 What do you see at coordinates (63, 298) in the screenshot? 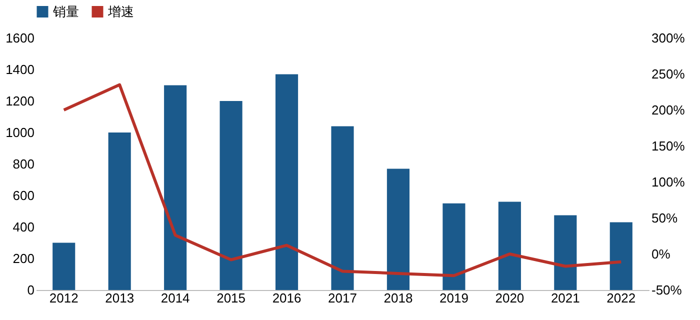
I see `x-tick-label: 2012` at bounding box center [63, 298].